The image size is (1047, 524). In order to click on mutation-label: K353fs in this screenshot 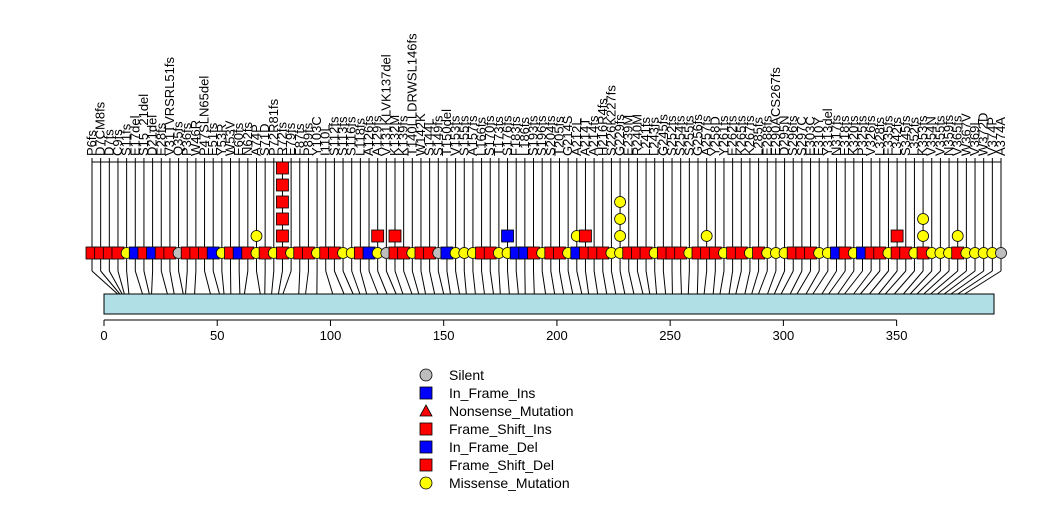, I will do `click(922, 135)`.